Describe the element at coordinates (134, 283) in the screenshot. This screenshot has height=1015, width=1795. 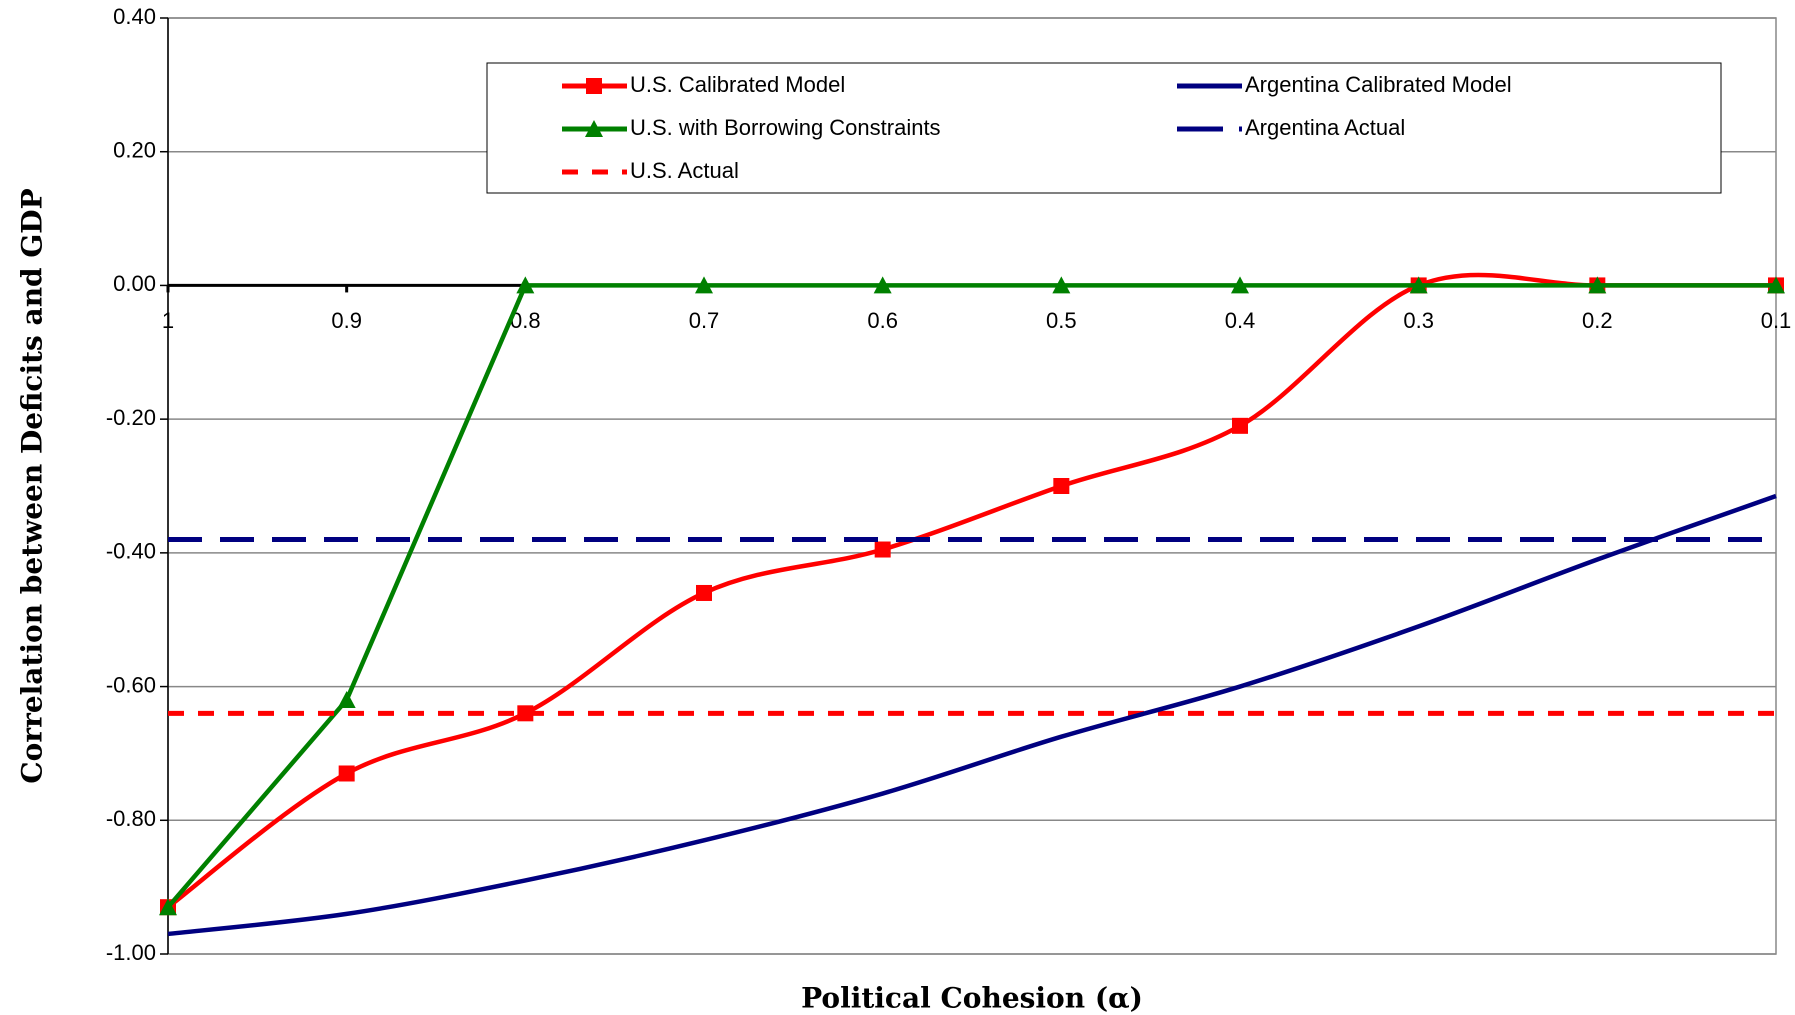
I see `y-tick-label: 0.00` at that location.